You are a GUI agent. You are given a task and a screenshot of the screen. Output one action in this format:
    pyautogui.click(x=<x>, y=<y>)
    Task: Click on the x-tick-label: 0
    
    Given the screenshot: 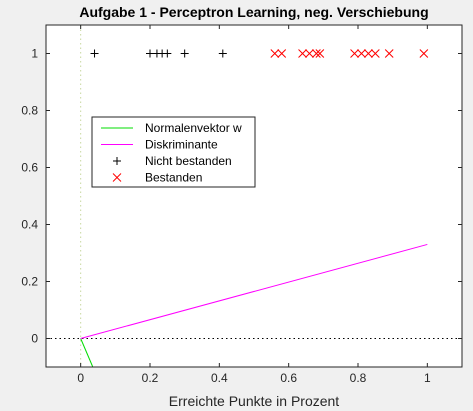 What is the action you would take?
    pyautogui.click(x=80, y=378)
    